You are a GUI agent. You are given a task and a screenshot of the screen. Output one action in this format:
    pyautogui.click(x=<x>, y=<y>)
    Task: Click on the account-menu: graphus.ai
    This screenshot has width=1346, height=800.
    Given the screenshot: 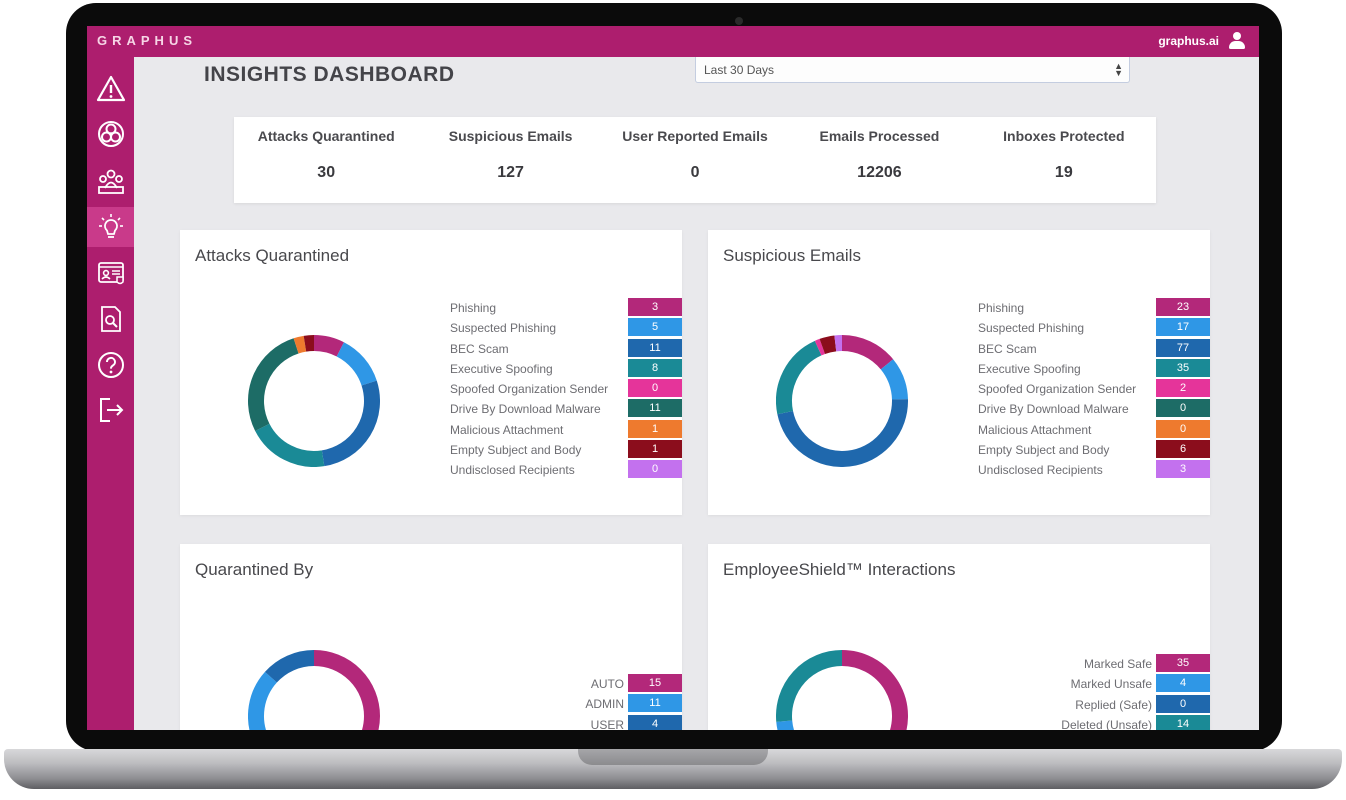 What is the action you would take?
    pyautogui.click(x=1201, y=41)
    